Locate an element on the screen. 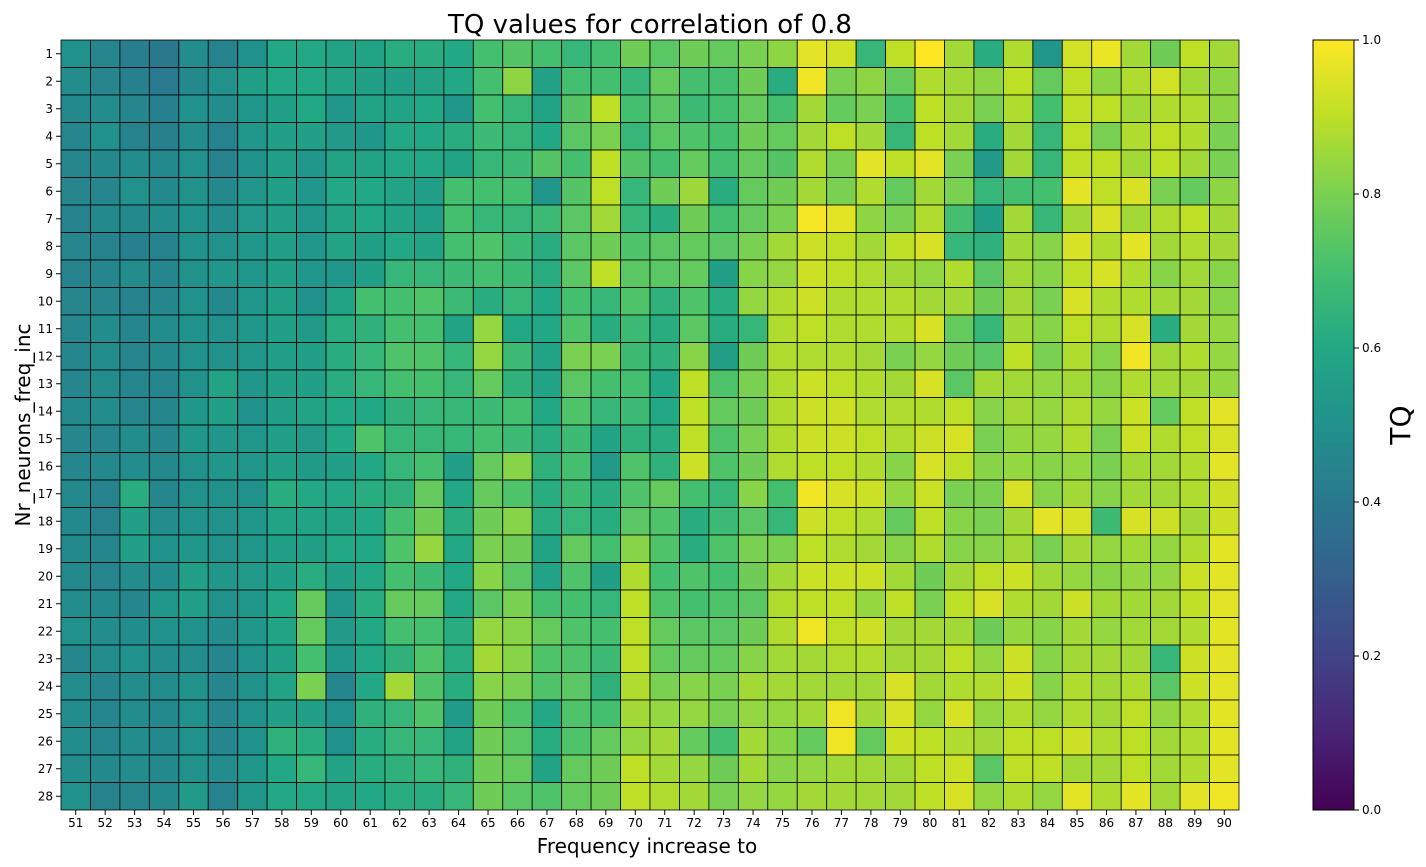 Image resolution: width=1426 pixels, height=867 pixels. y-tick-label: 7 is located at coordinates (49, 219).